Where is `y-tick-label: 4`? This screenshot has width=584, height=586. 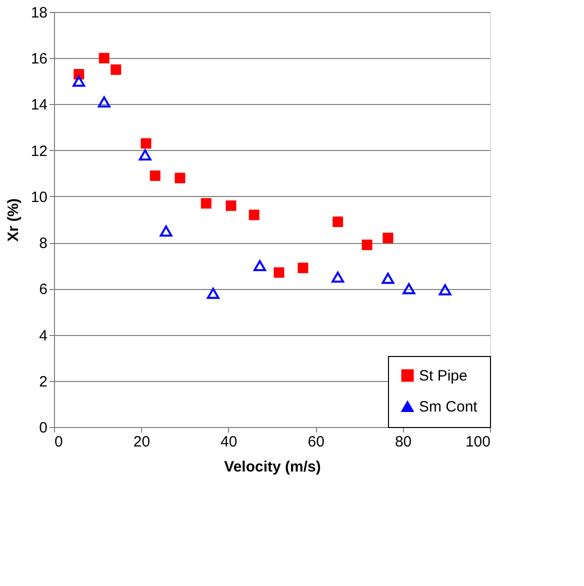
y-tick-label: 4 is located at coordinates (43, 335).